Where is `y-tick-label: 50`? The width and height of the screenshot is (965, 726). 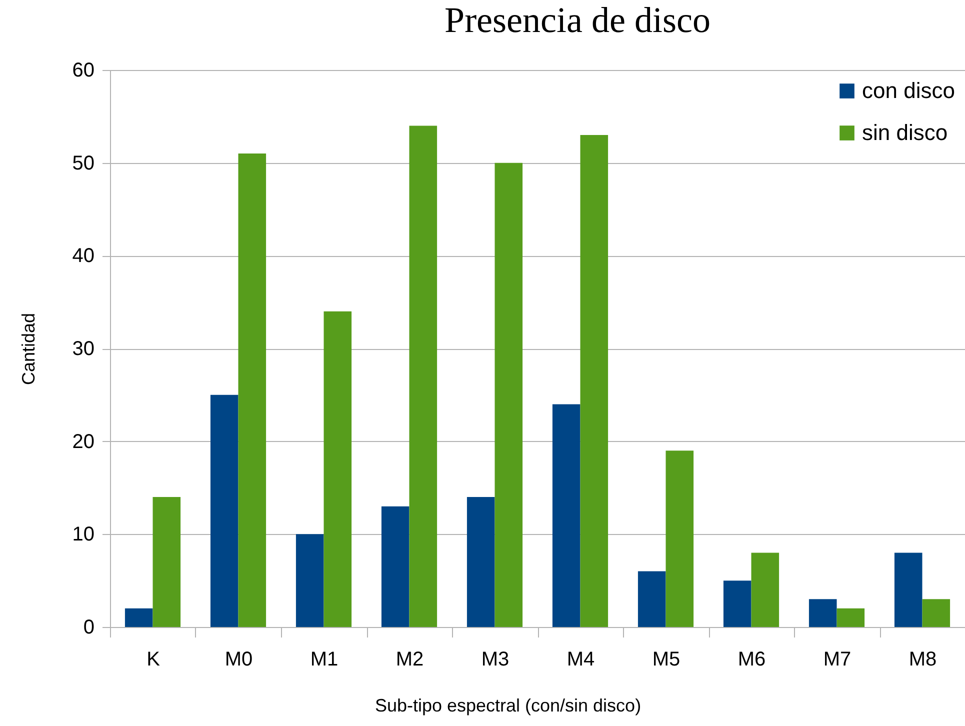 y-tick-label: 50 is located at coordinates (83, 163).